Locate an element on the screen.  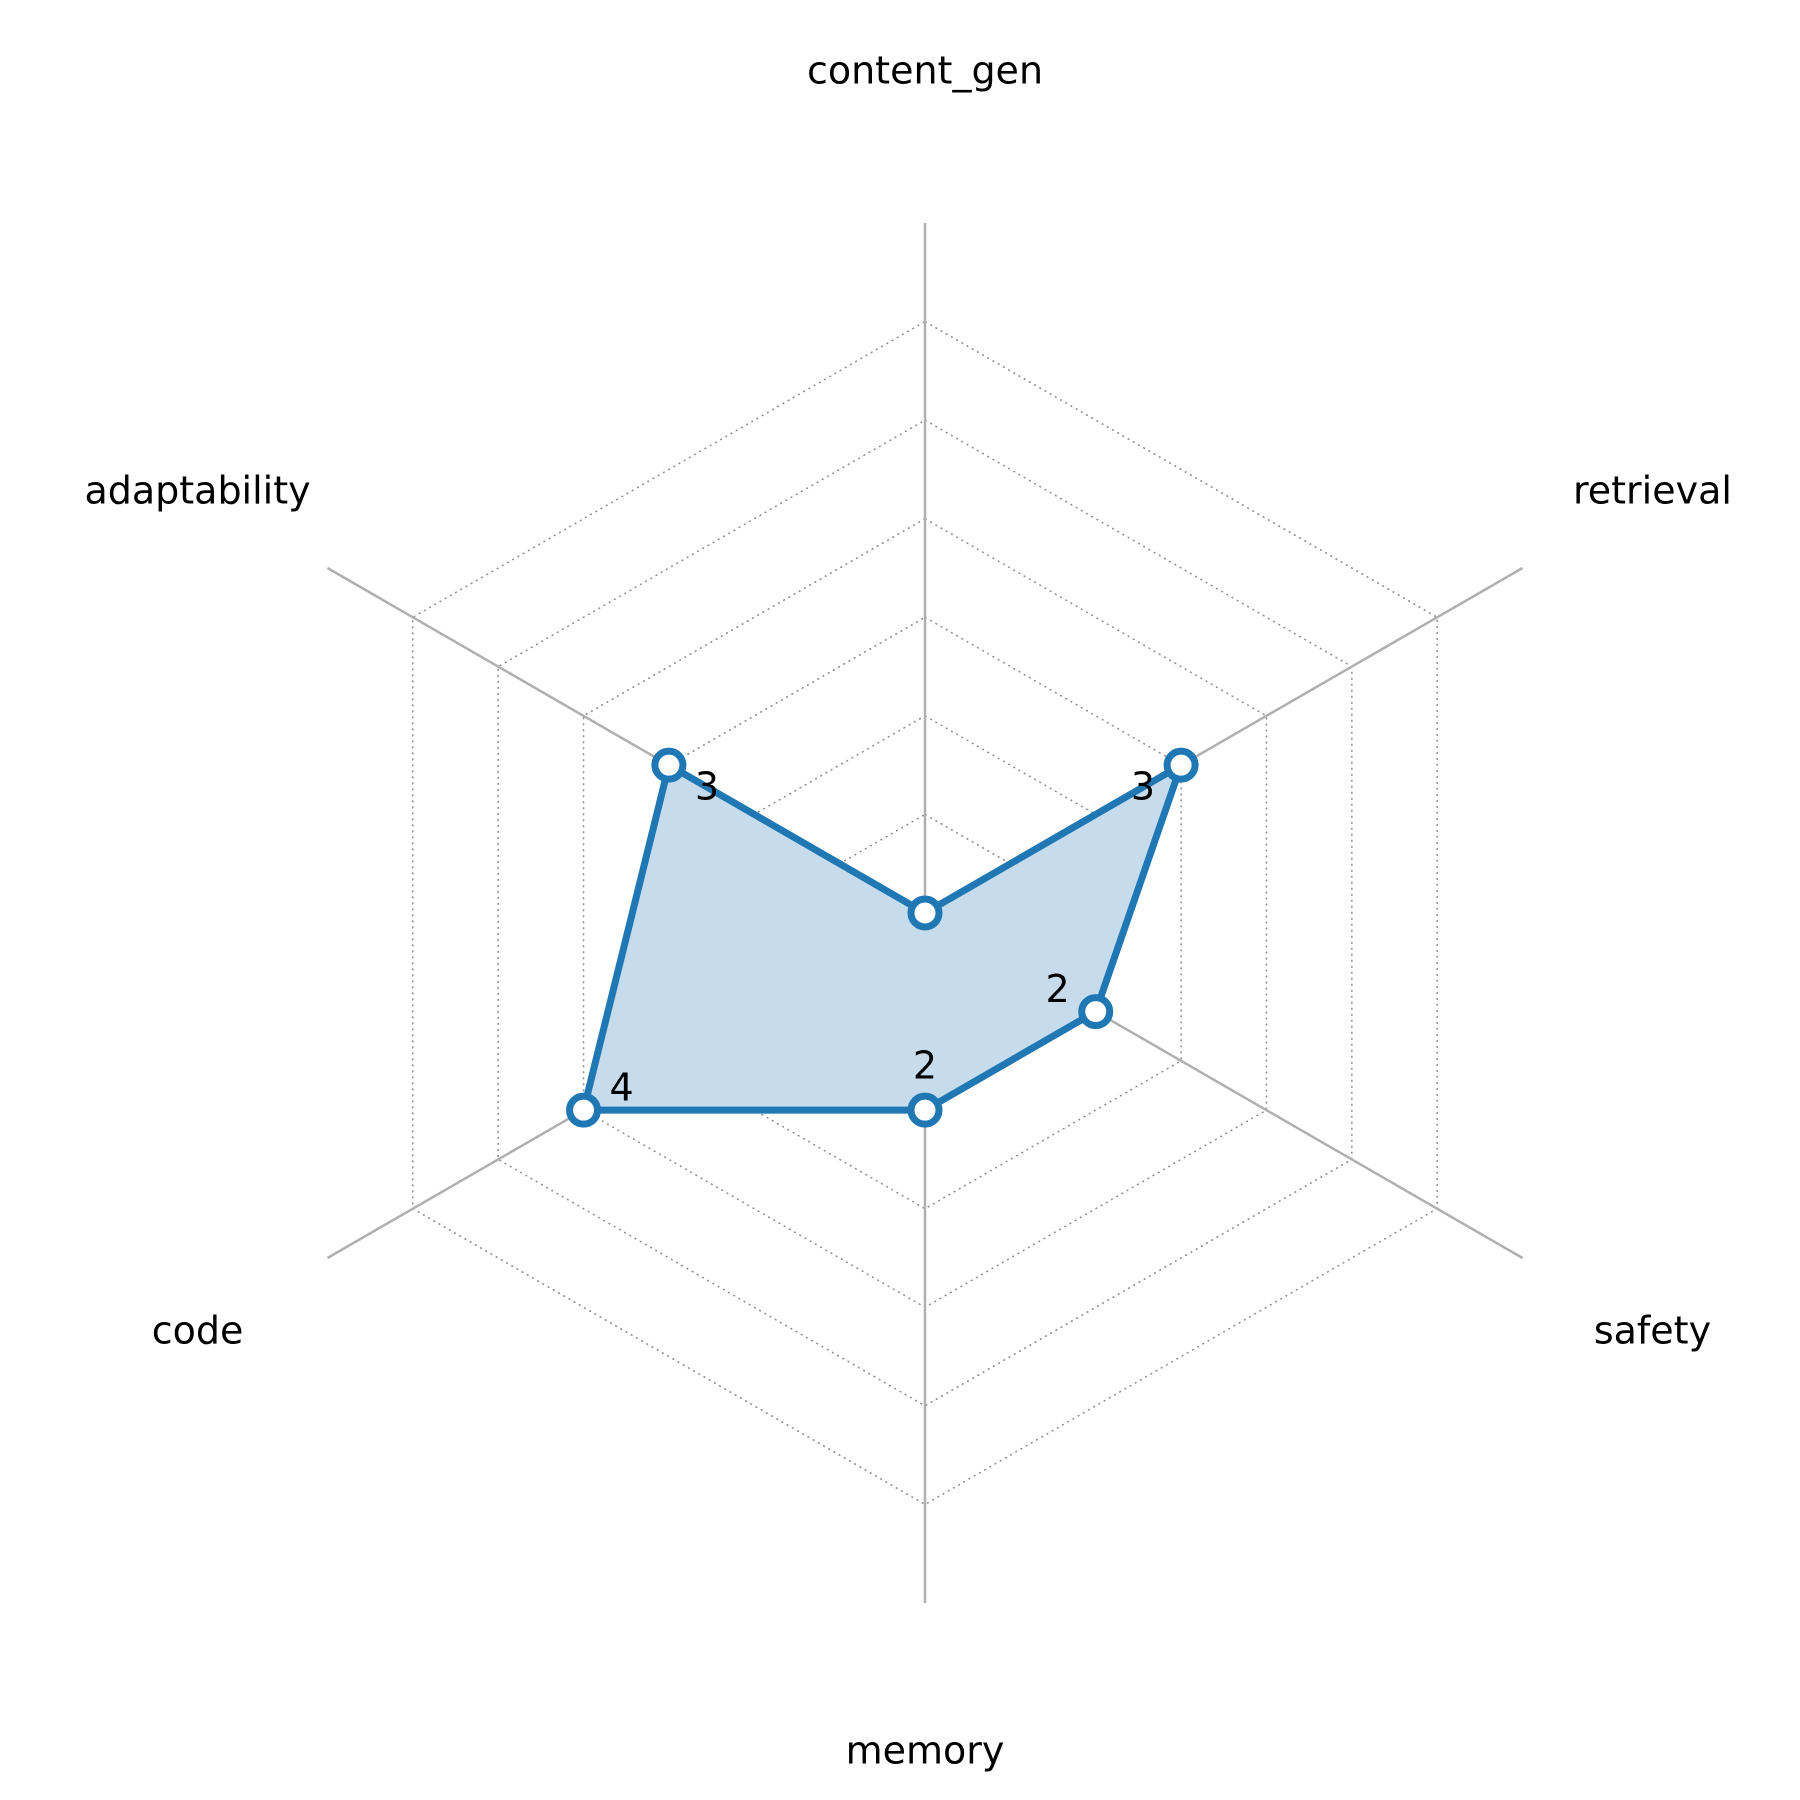
marker-safety is located at coordinates (1096, 1012).